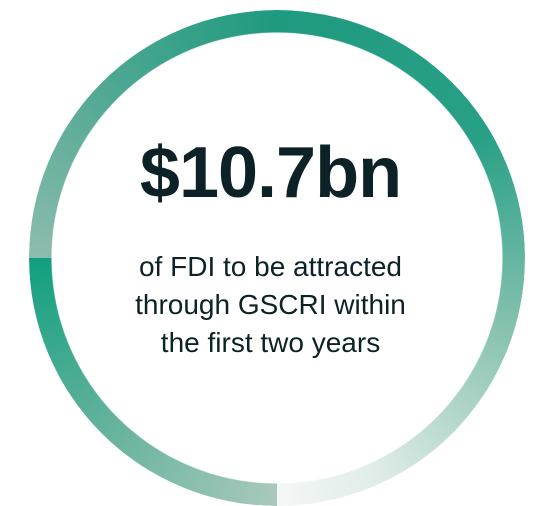  I want to click on description-line: the first two years, so click(270, 342).